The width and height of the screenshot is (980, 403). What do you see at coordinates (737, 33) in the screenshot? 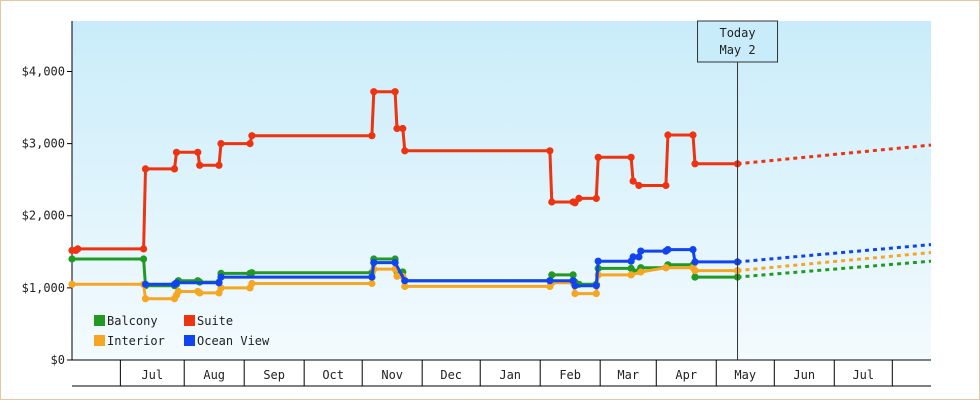
I see `today-label: Today` at bounding box center [737, 33].